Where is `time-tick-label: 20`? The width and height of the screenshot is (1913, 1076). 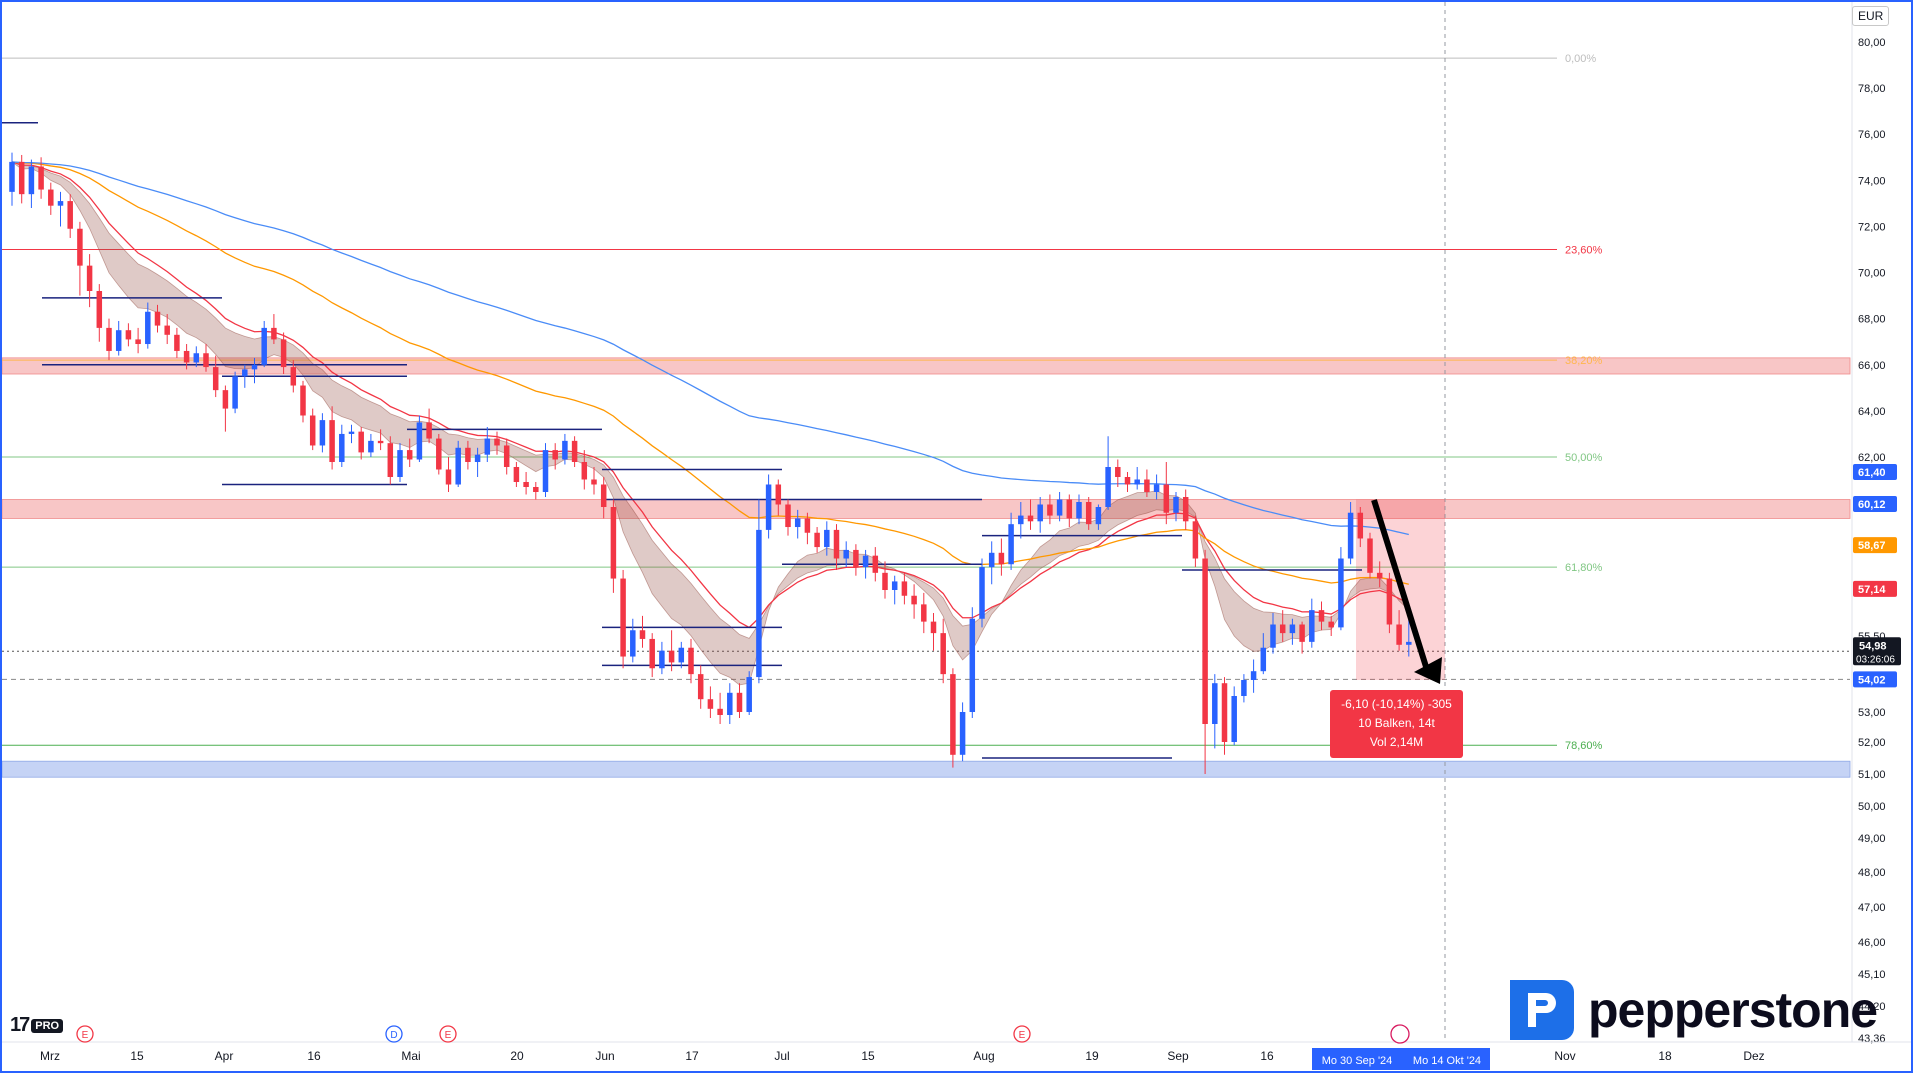
time-tick-label: 20 is located at coordinates (517, 1056).